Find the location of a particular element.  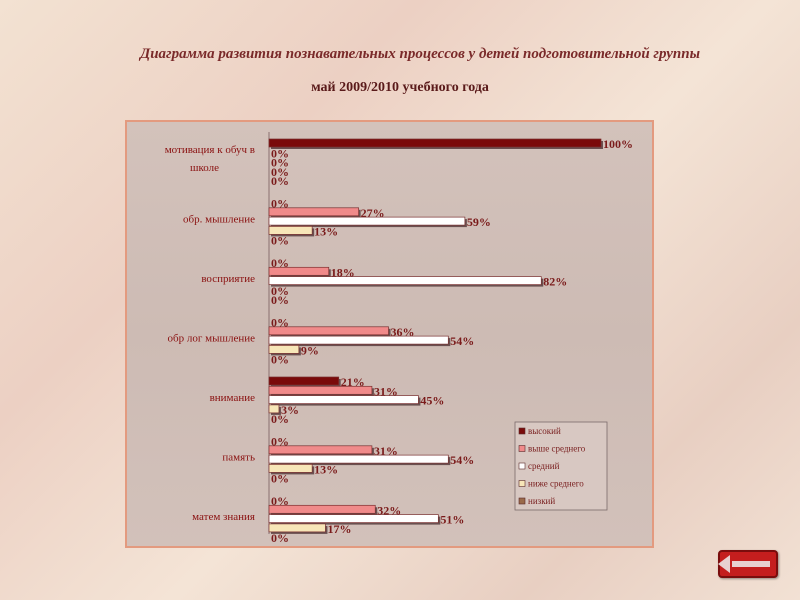

data-label: 18% is located at coordinates (343, 272).